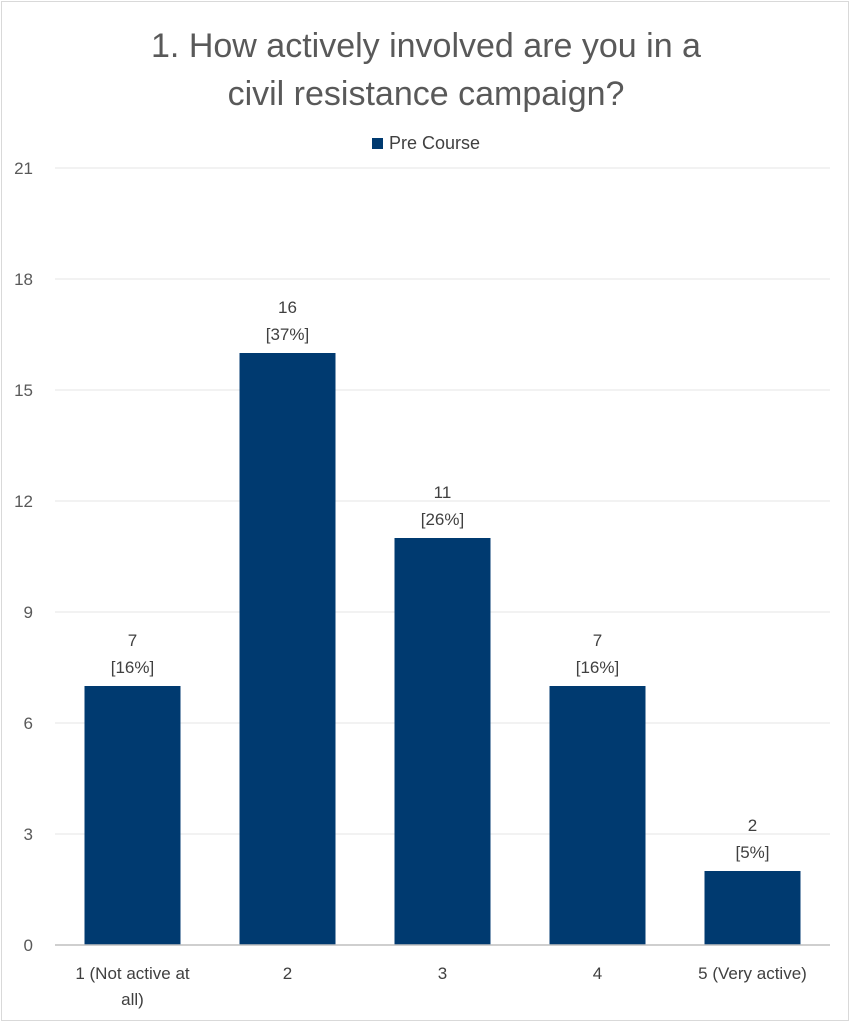  Describe the element at coordinates (426, 94) in the screenshot. I see `chart-title-line-2: civil resistance campaign?` at that location.